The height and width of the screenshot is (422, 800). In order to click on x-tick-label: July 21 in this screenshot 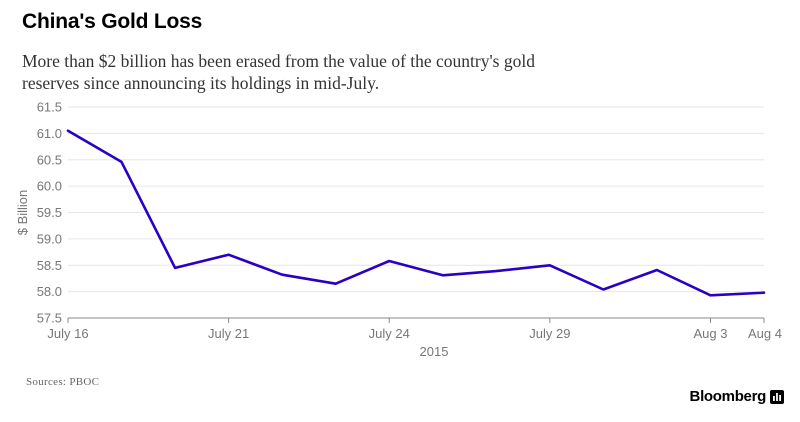, I will do `click(228, 333)`.